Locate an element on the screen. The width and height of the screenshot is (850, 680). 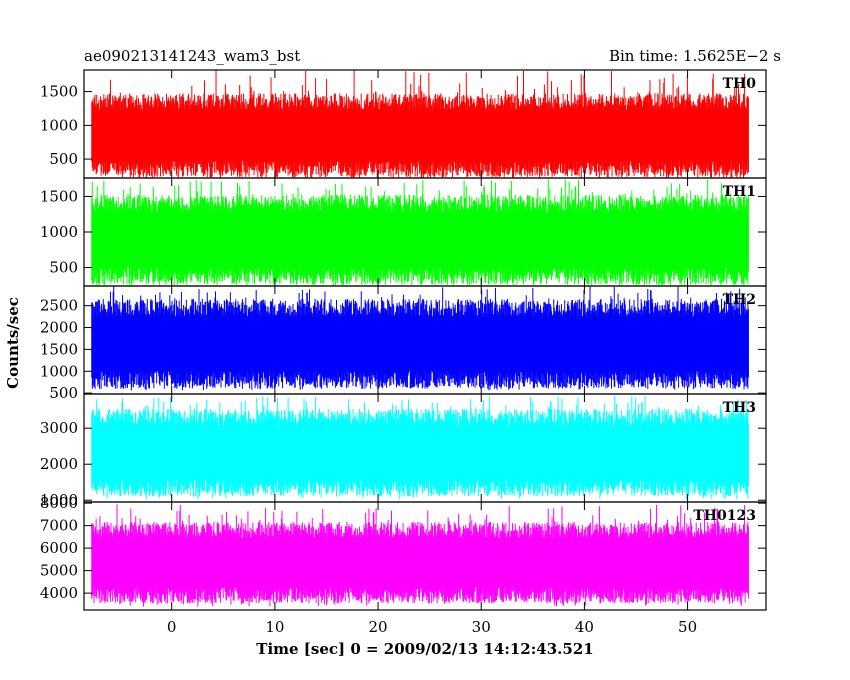
panel-label: TH3 is located at coordinates (739, 408).